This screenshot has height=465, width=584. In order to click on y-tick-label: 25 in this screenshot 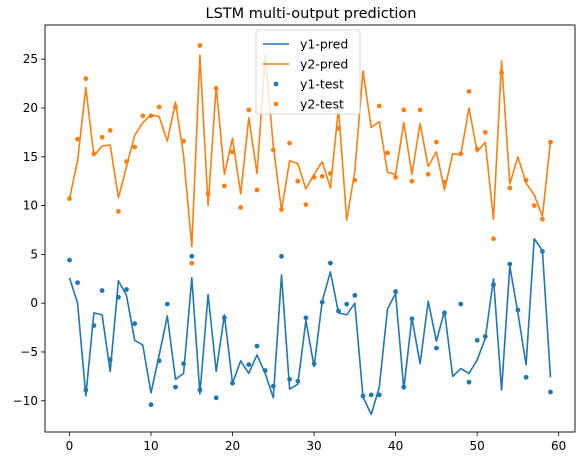, I will do `click(30, 59)`.